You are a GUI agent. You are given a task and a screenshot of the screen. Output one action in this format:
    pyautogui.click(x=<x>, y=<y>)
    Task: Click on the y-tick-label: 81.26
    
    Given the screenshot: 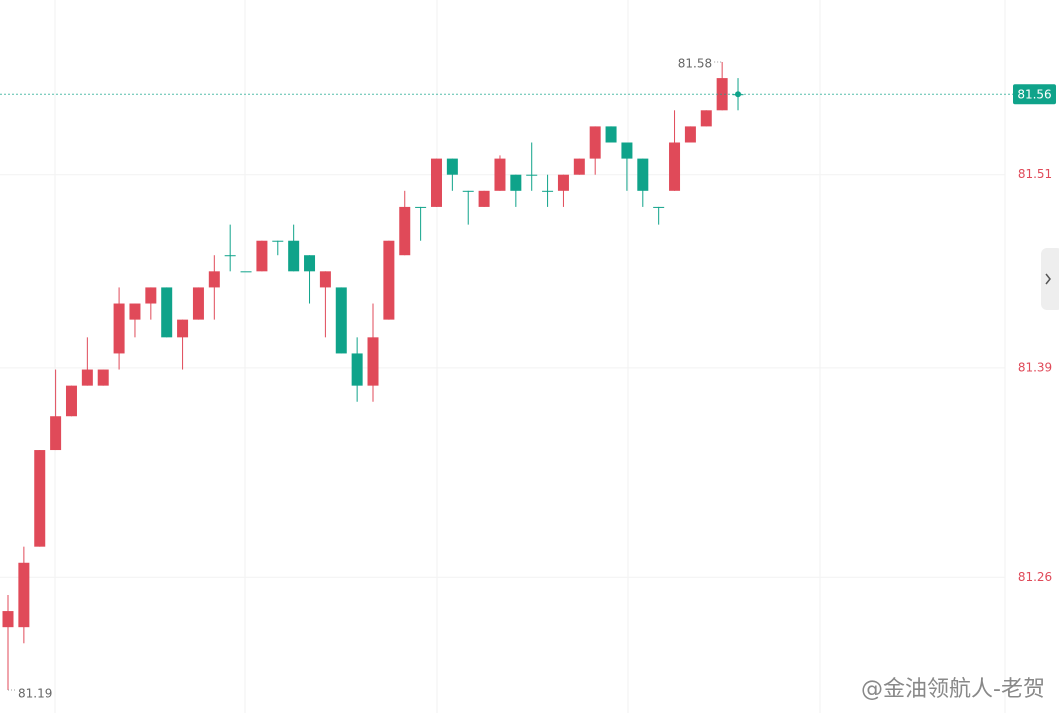 What is the action you would take?
    pyautogui.click(x=1035, y=577)
    